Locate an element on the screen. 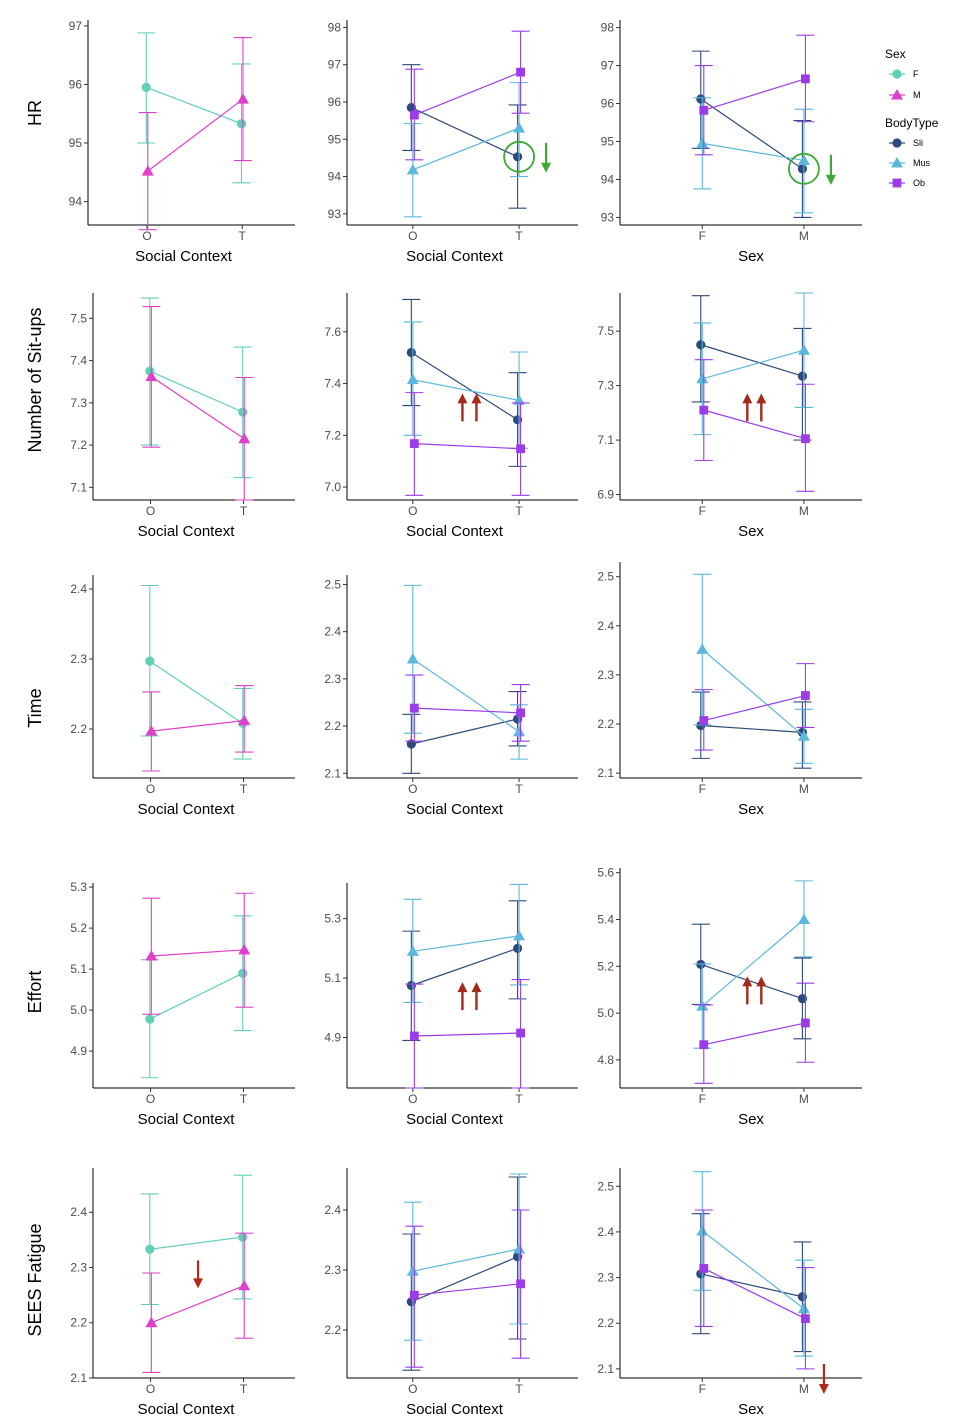 This screenshot has height=1422, width=956. row-label: Effort is located at coordinates (35, 992).